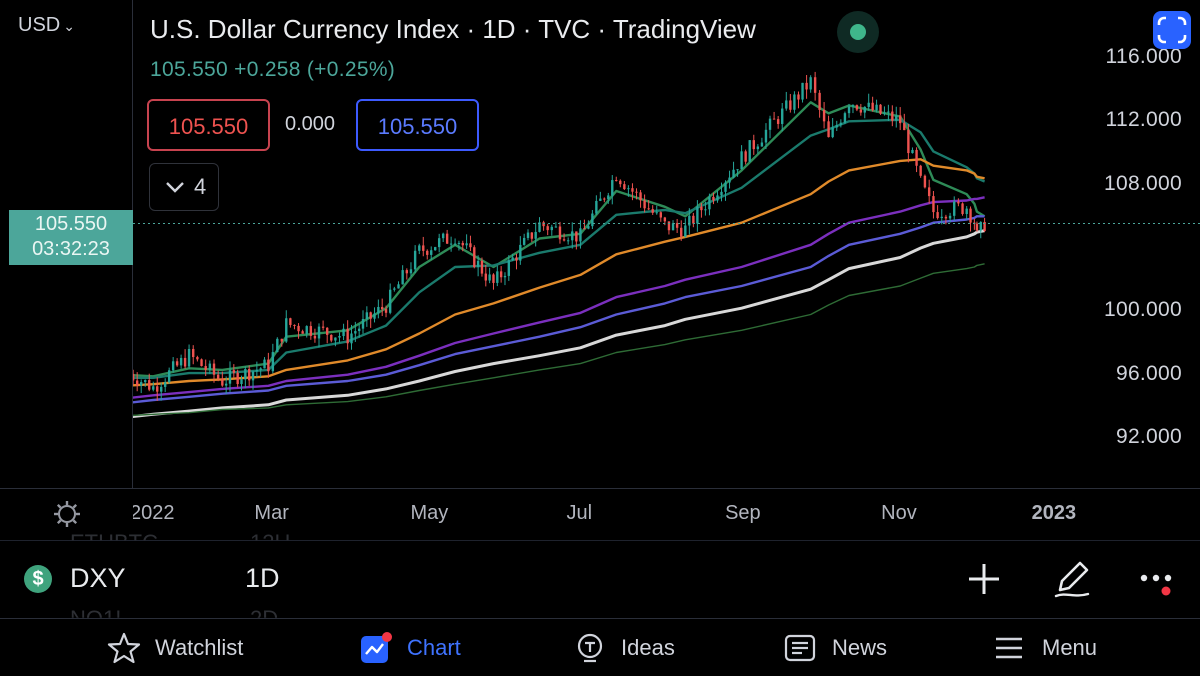 This screenshot has width=1200, height=676. What do you see at coordinates (1070, 647) in the screenshot?
I see `nav-menu-label: Menu` at bounding box center [1070, 647].